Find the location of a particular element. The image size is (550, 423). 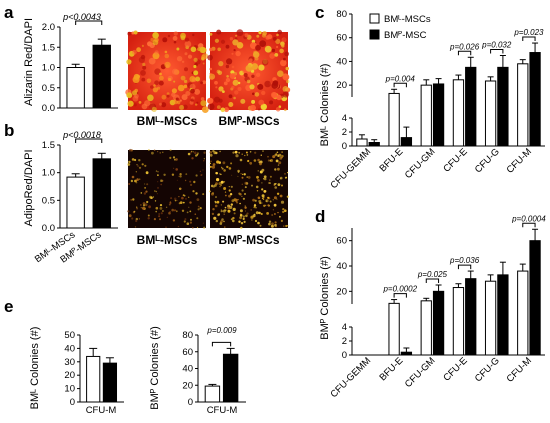

panel-d-bar is located at coordinates (471, 317).